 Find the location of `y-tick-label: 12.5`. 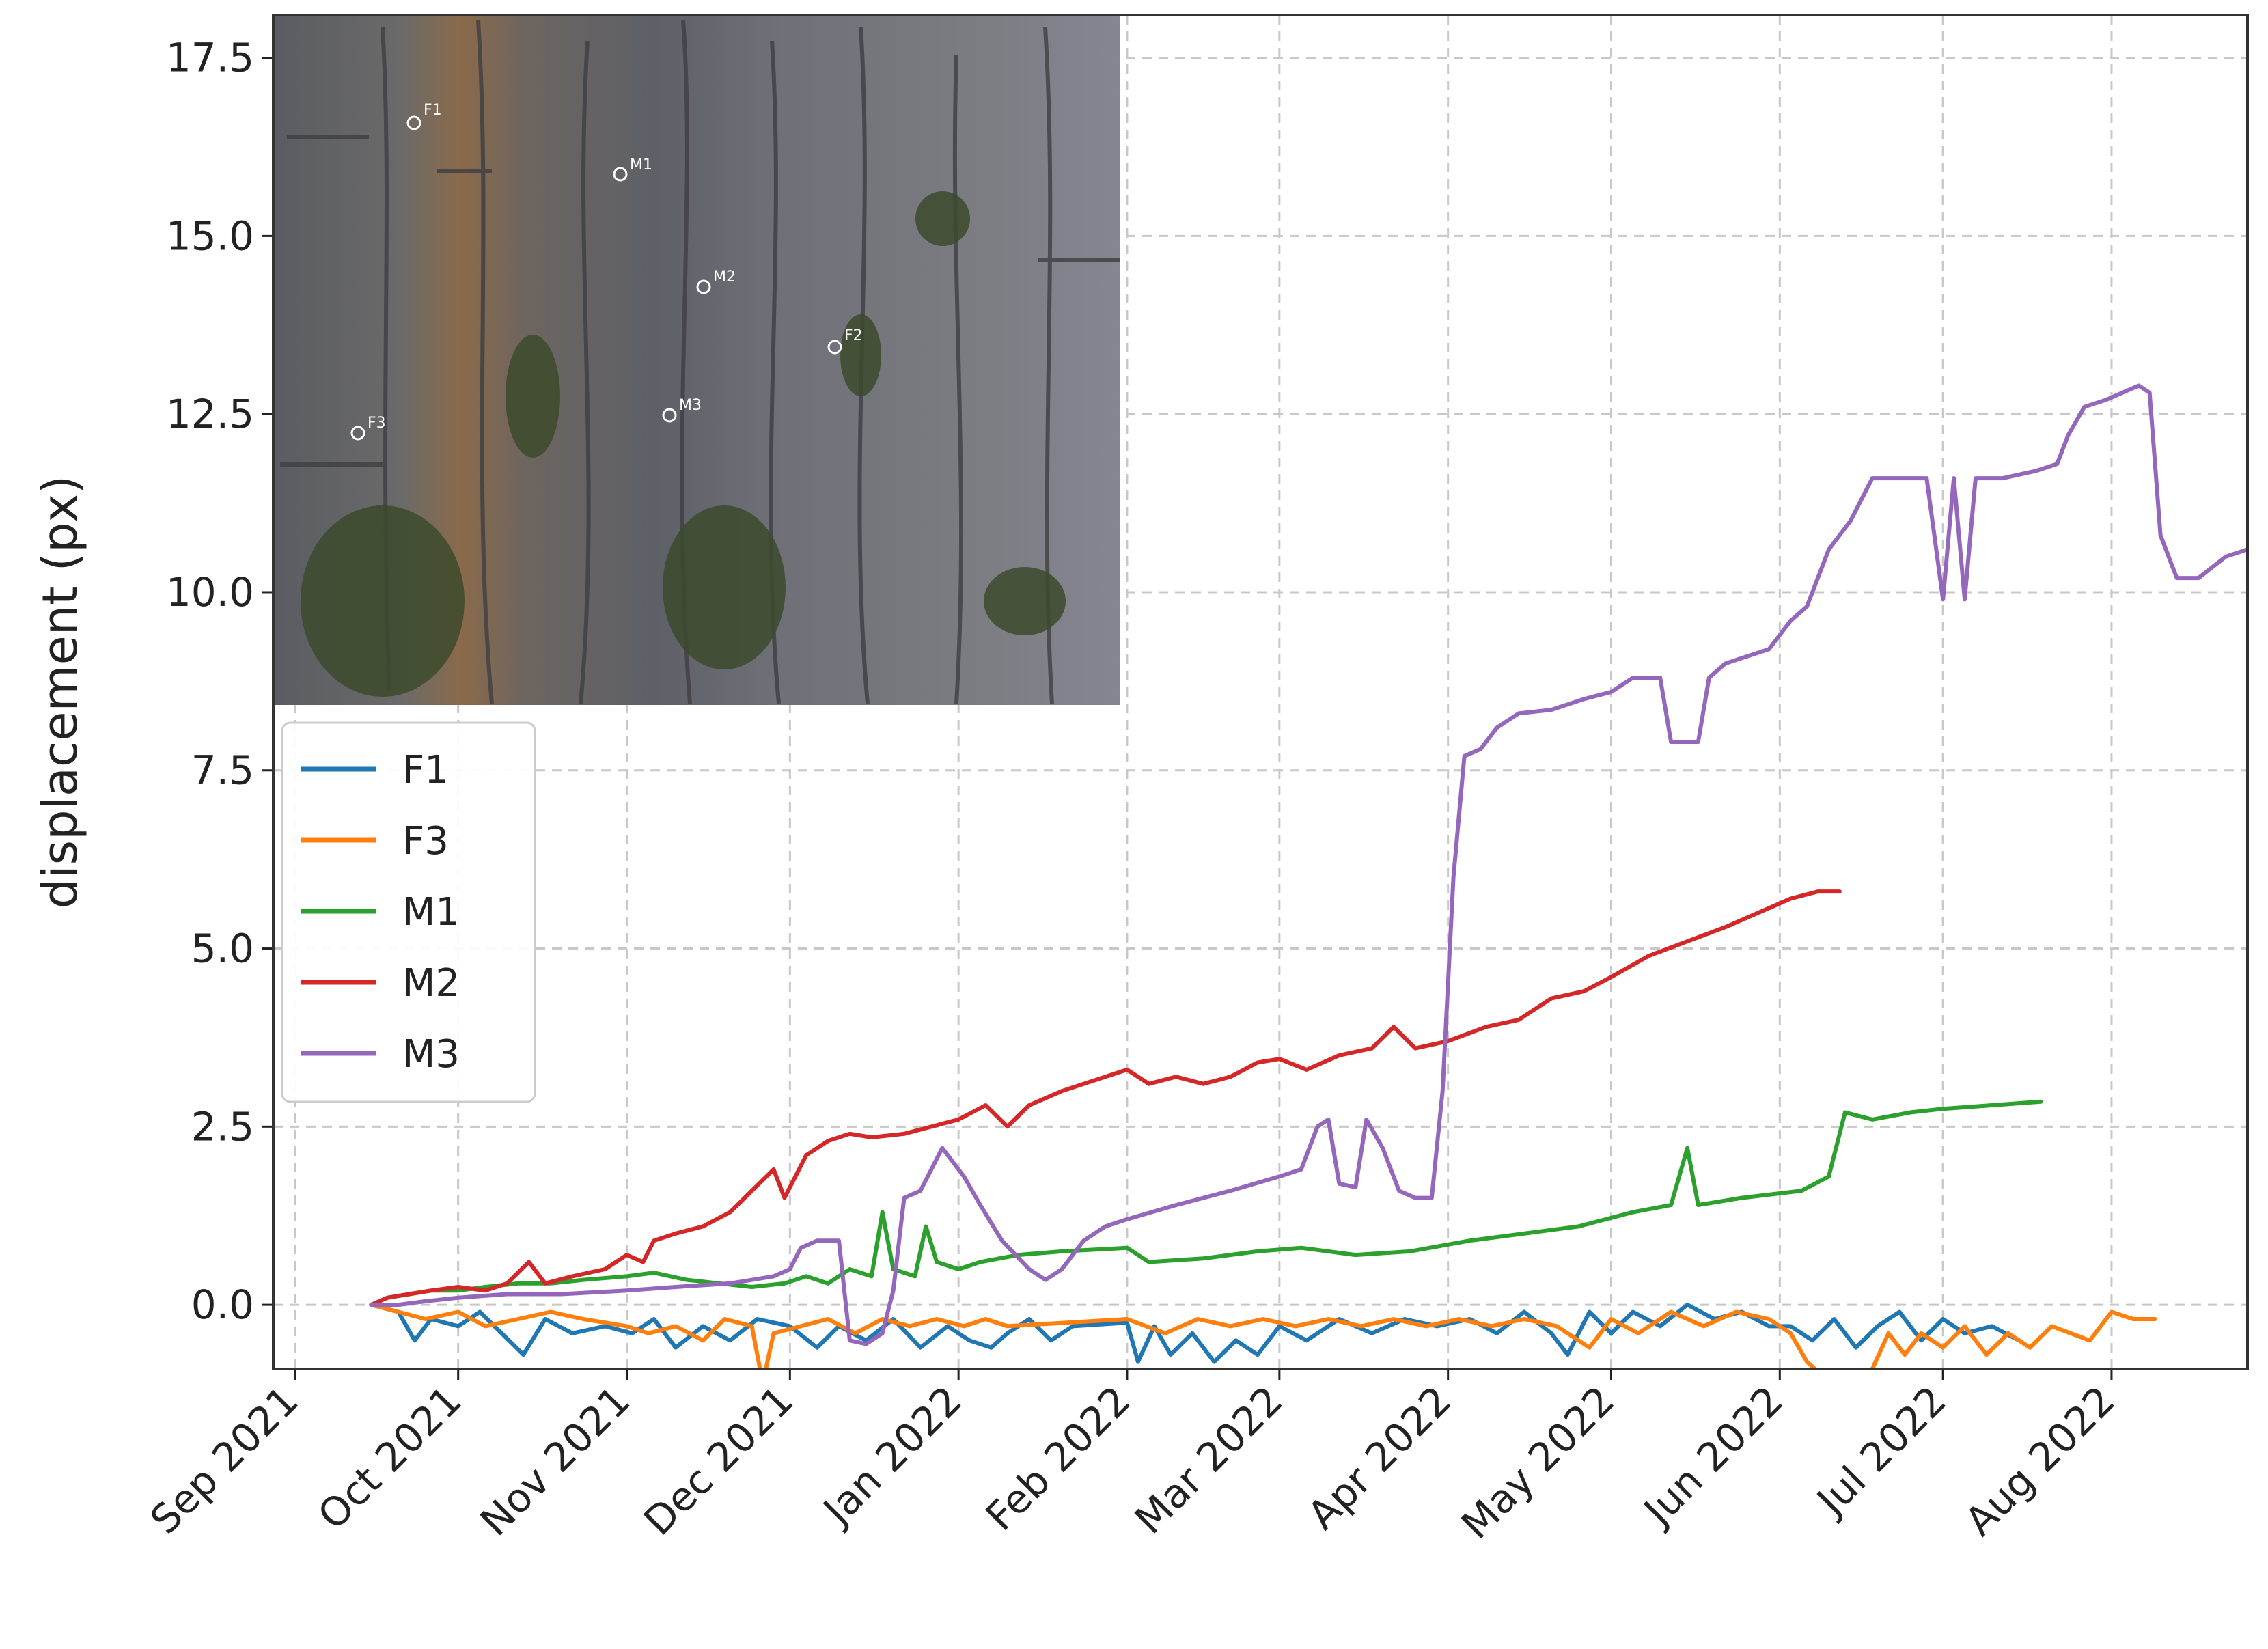

y-tick-label: 12.5 is located at coordinates (210, 414).